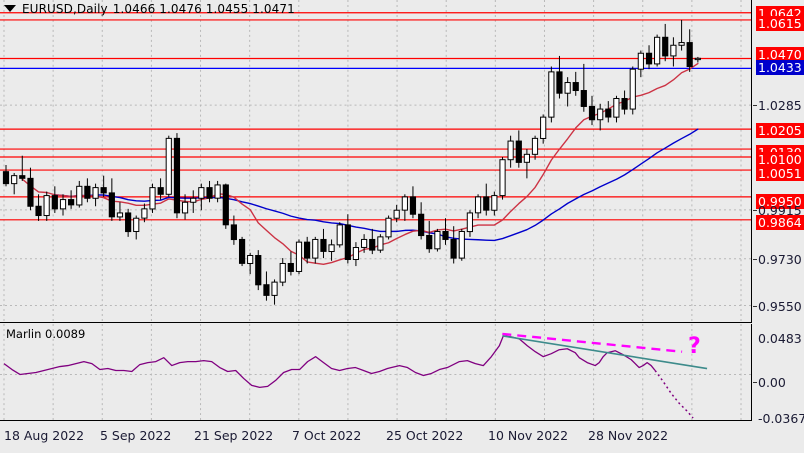 This screenshot has height=453, width=804. I want to click on resistance-solid-line, so click(605, 352).